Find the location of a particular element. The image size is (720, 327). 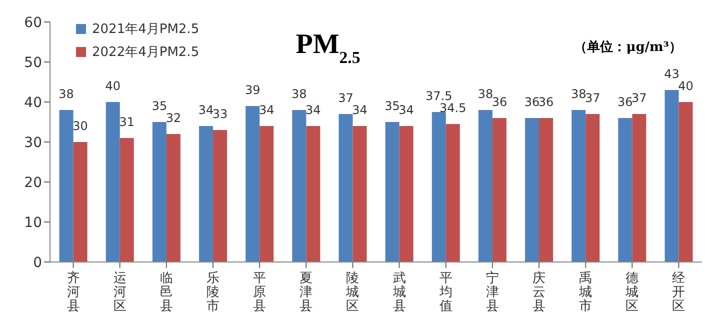

data-label: 31 is located at coordinates (127, 122).